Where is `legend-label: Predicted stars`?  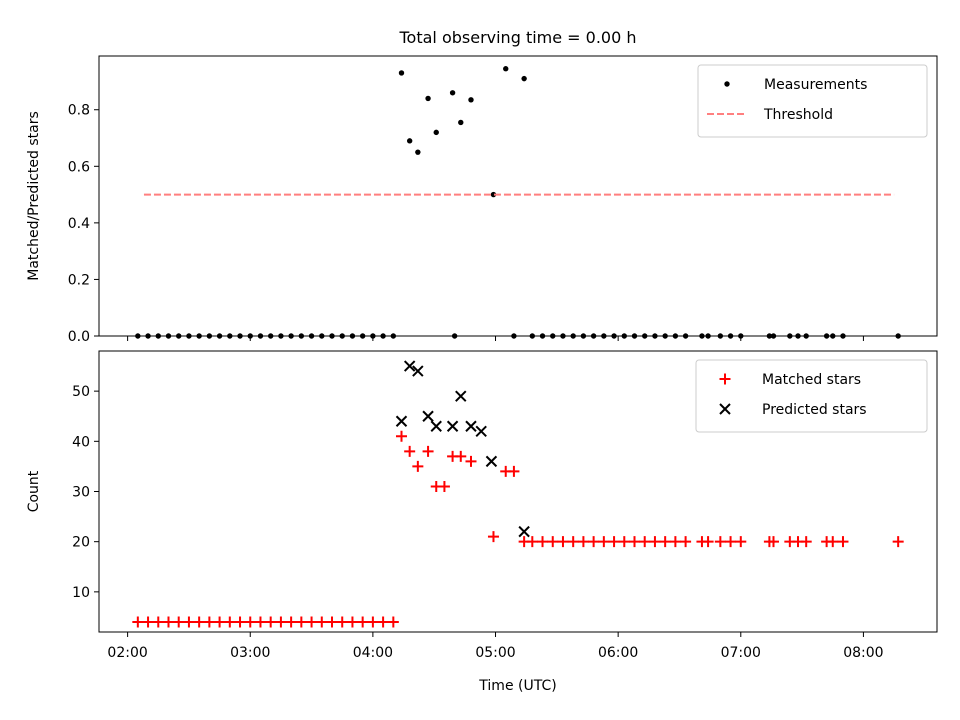 legend-label: Predicted stars is located at coordinates (814, 410).